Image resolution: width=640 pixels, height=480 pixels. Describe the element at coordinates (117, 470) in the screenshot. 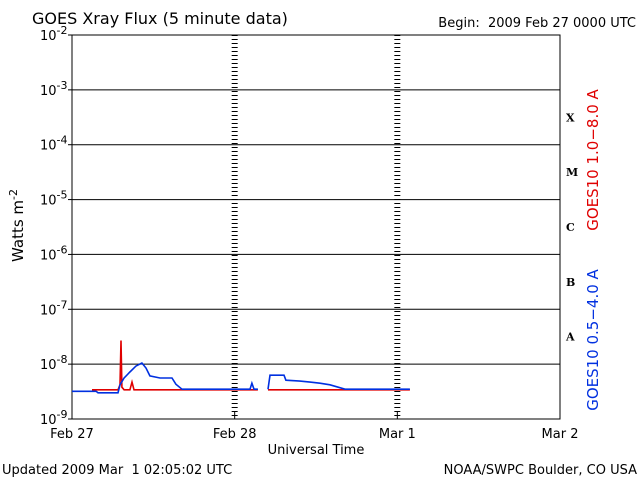

I see `footer-left: Updated 2009 Mar 1 02:05:02 UTC` at that location.